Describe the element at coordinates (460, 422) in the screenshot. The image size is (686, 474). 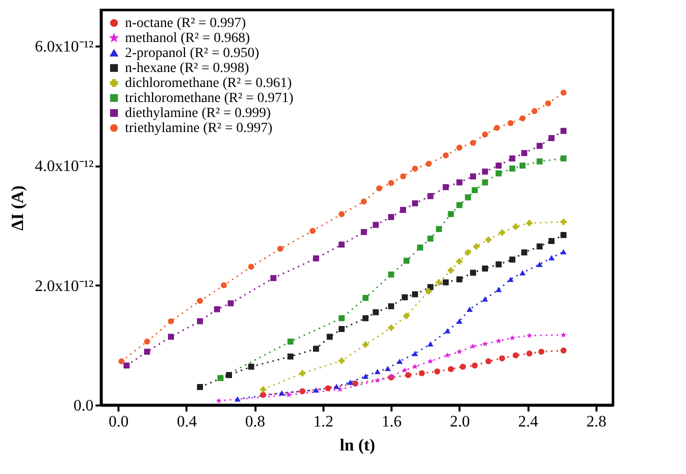
I see `x-tick-label: 2.0` at that location.